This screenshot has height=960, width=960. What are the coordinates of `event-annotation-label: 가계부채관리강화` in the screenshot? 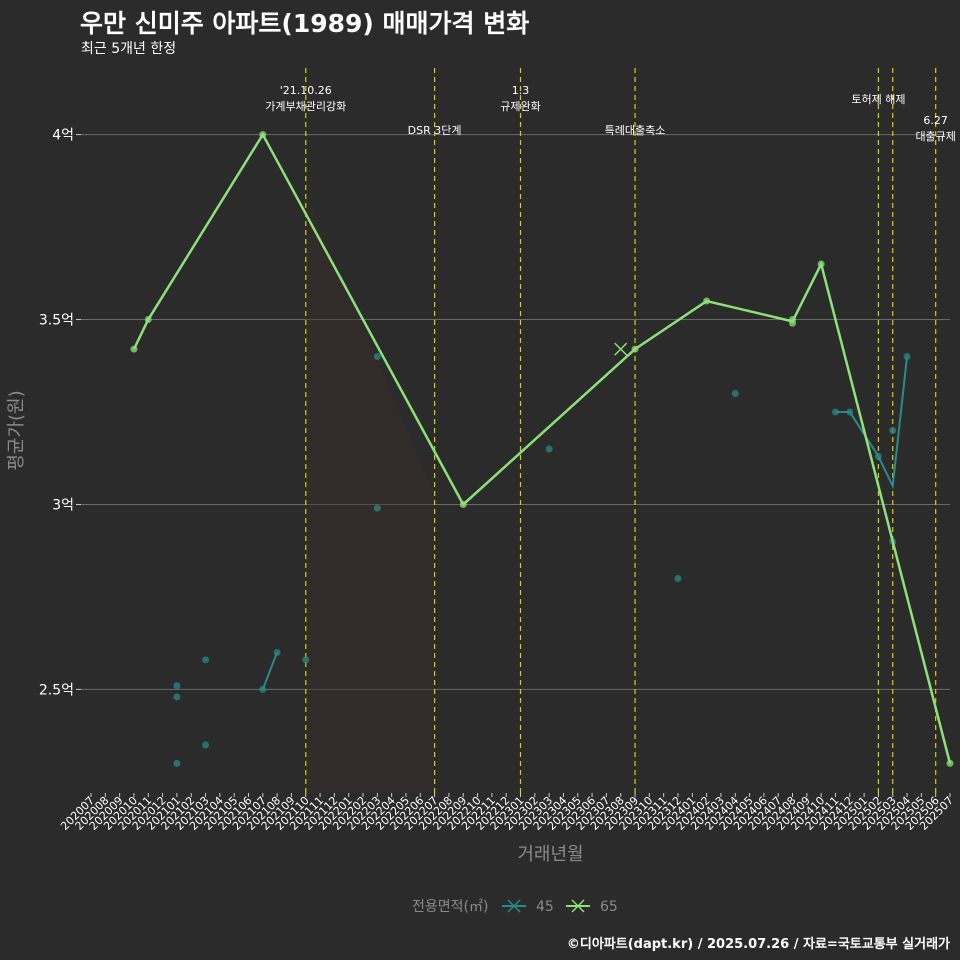 It's located at (305, 106).